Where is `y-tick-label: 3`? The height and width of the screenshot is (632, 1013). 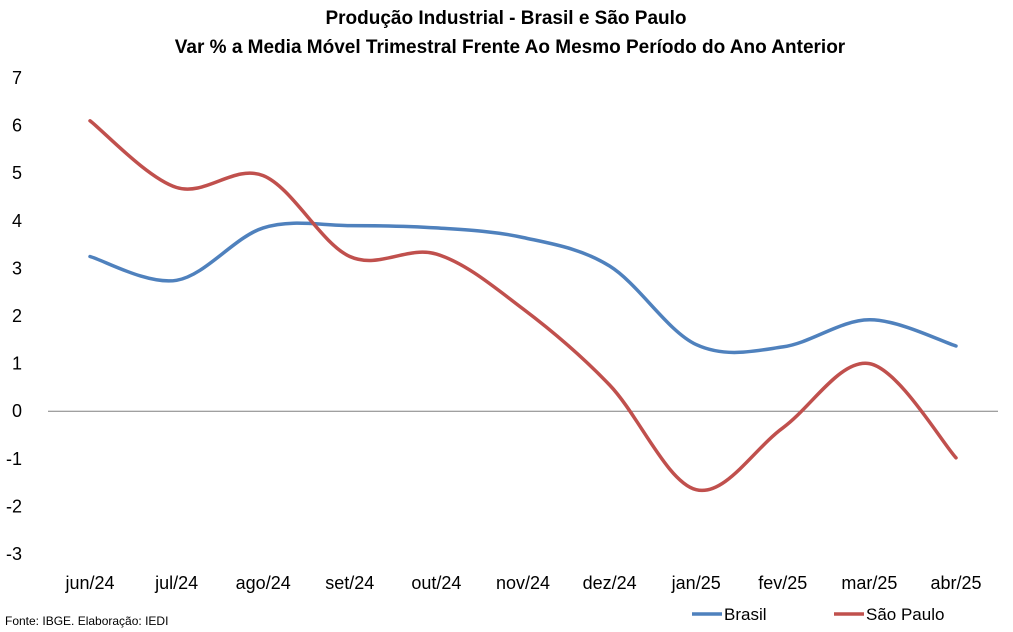 y-tick-label: 3 is located at coordinates (17, 268).